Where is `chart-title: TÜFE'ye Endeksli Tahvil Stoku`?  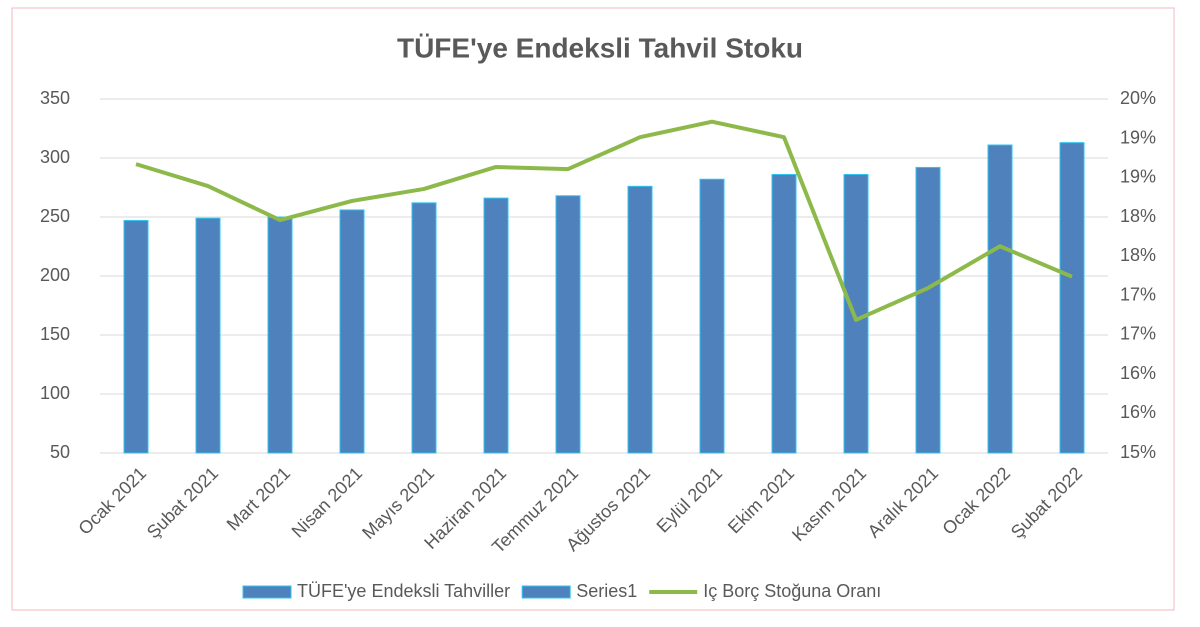 chart-title: TÜFE'ye Endeksli Tahvil Stoku is located at coordinates (600, 47).